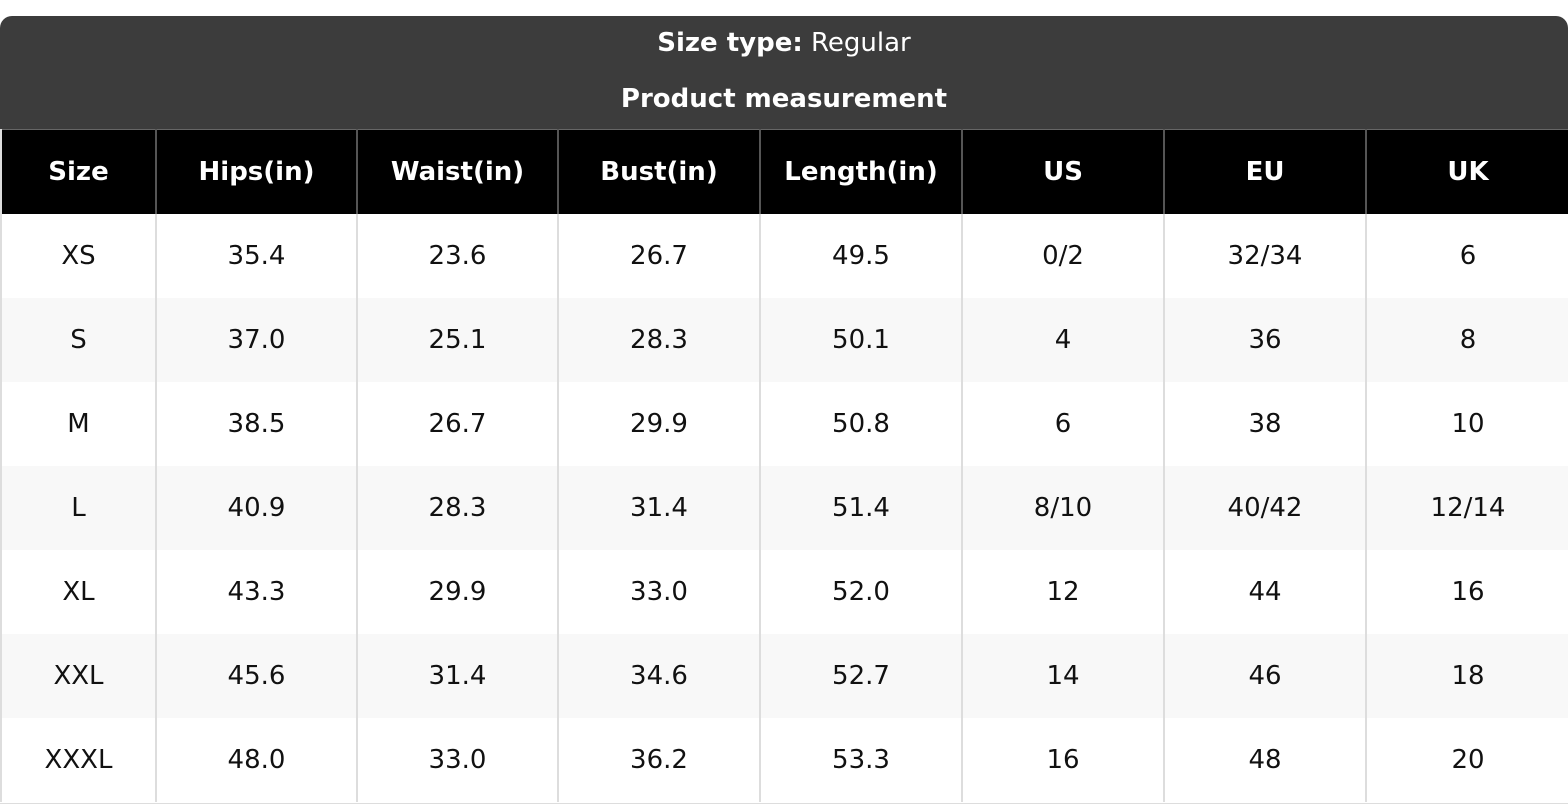 The image size is (1568, 804). What do you see at coordinates (860, 675) in the screenshot?
I see `table-cell: 52.7` at bounding box center [860, 675].